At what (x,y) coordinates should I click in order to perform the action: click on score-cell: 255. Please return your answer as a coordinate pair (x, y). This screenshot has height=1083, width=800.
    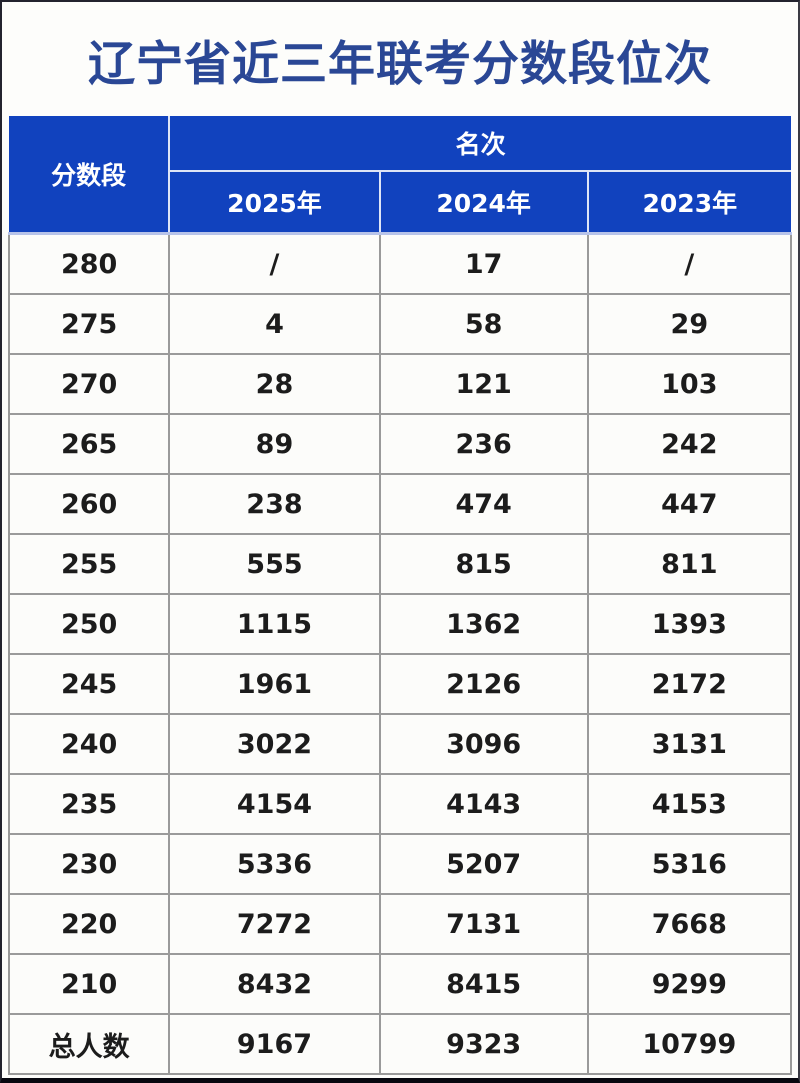
    Looking at the image, I should click on (89, 564).